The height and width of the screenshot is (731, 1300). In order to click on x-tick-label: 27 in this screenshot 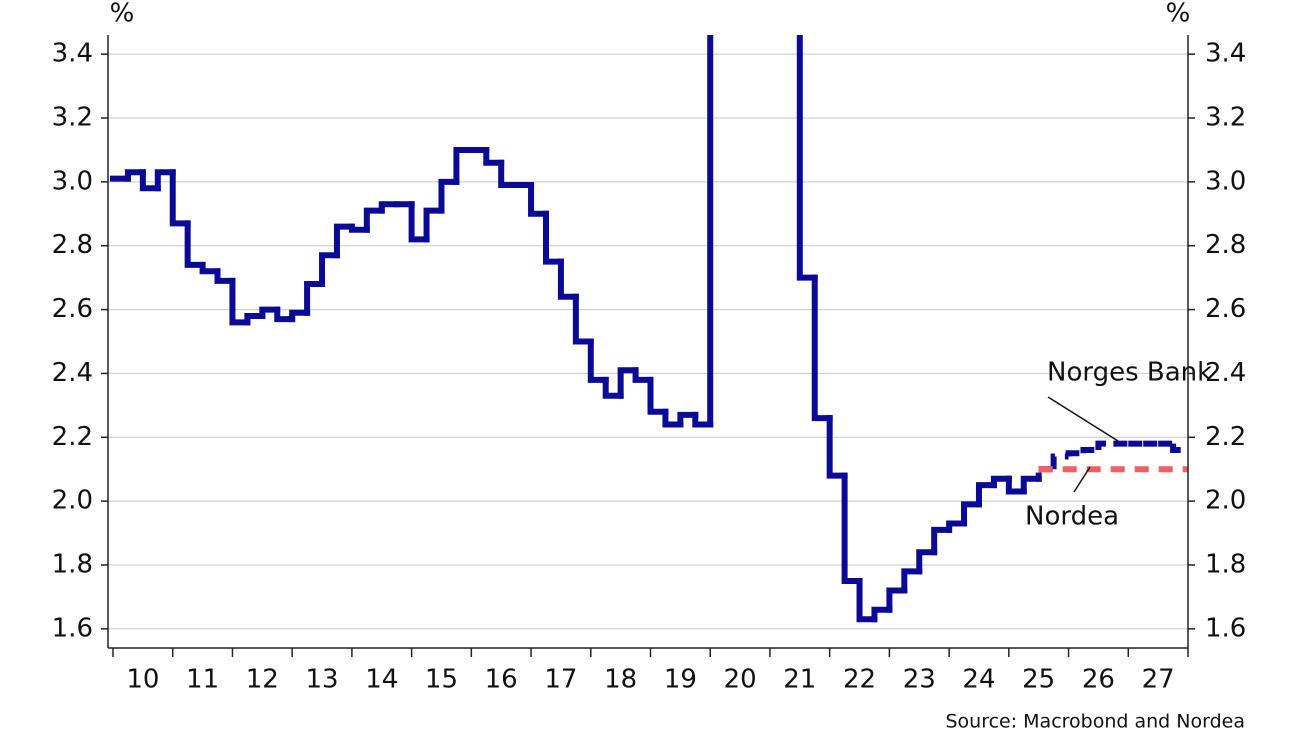, I will do `click(1158, 680)`.